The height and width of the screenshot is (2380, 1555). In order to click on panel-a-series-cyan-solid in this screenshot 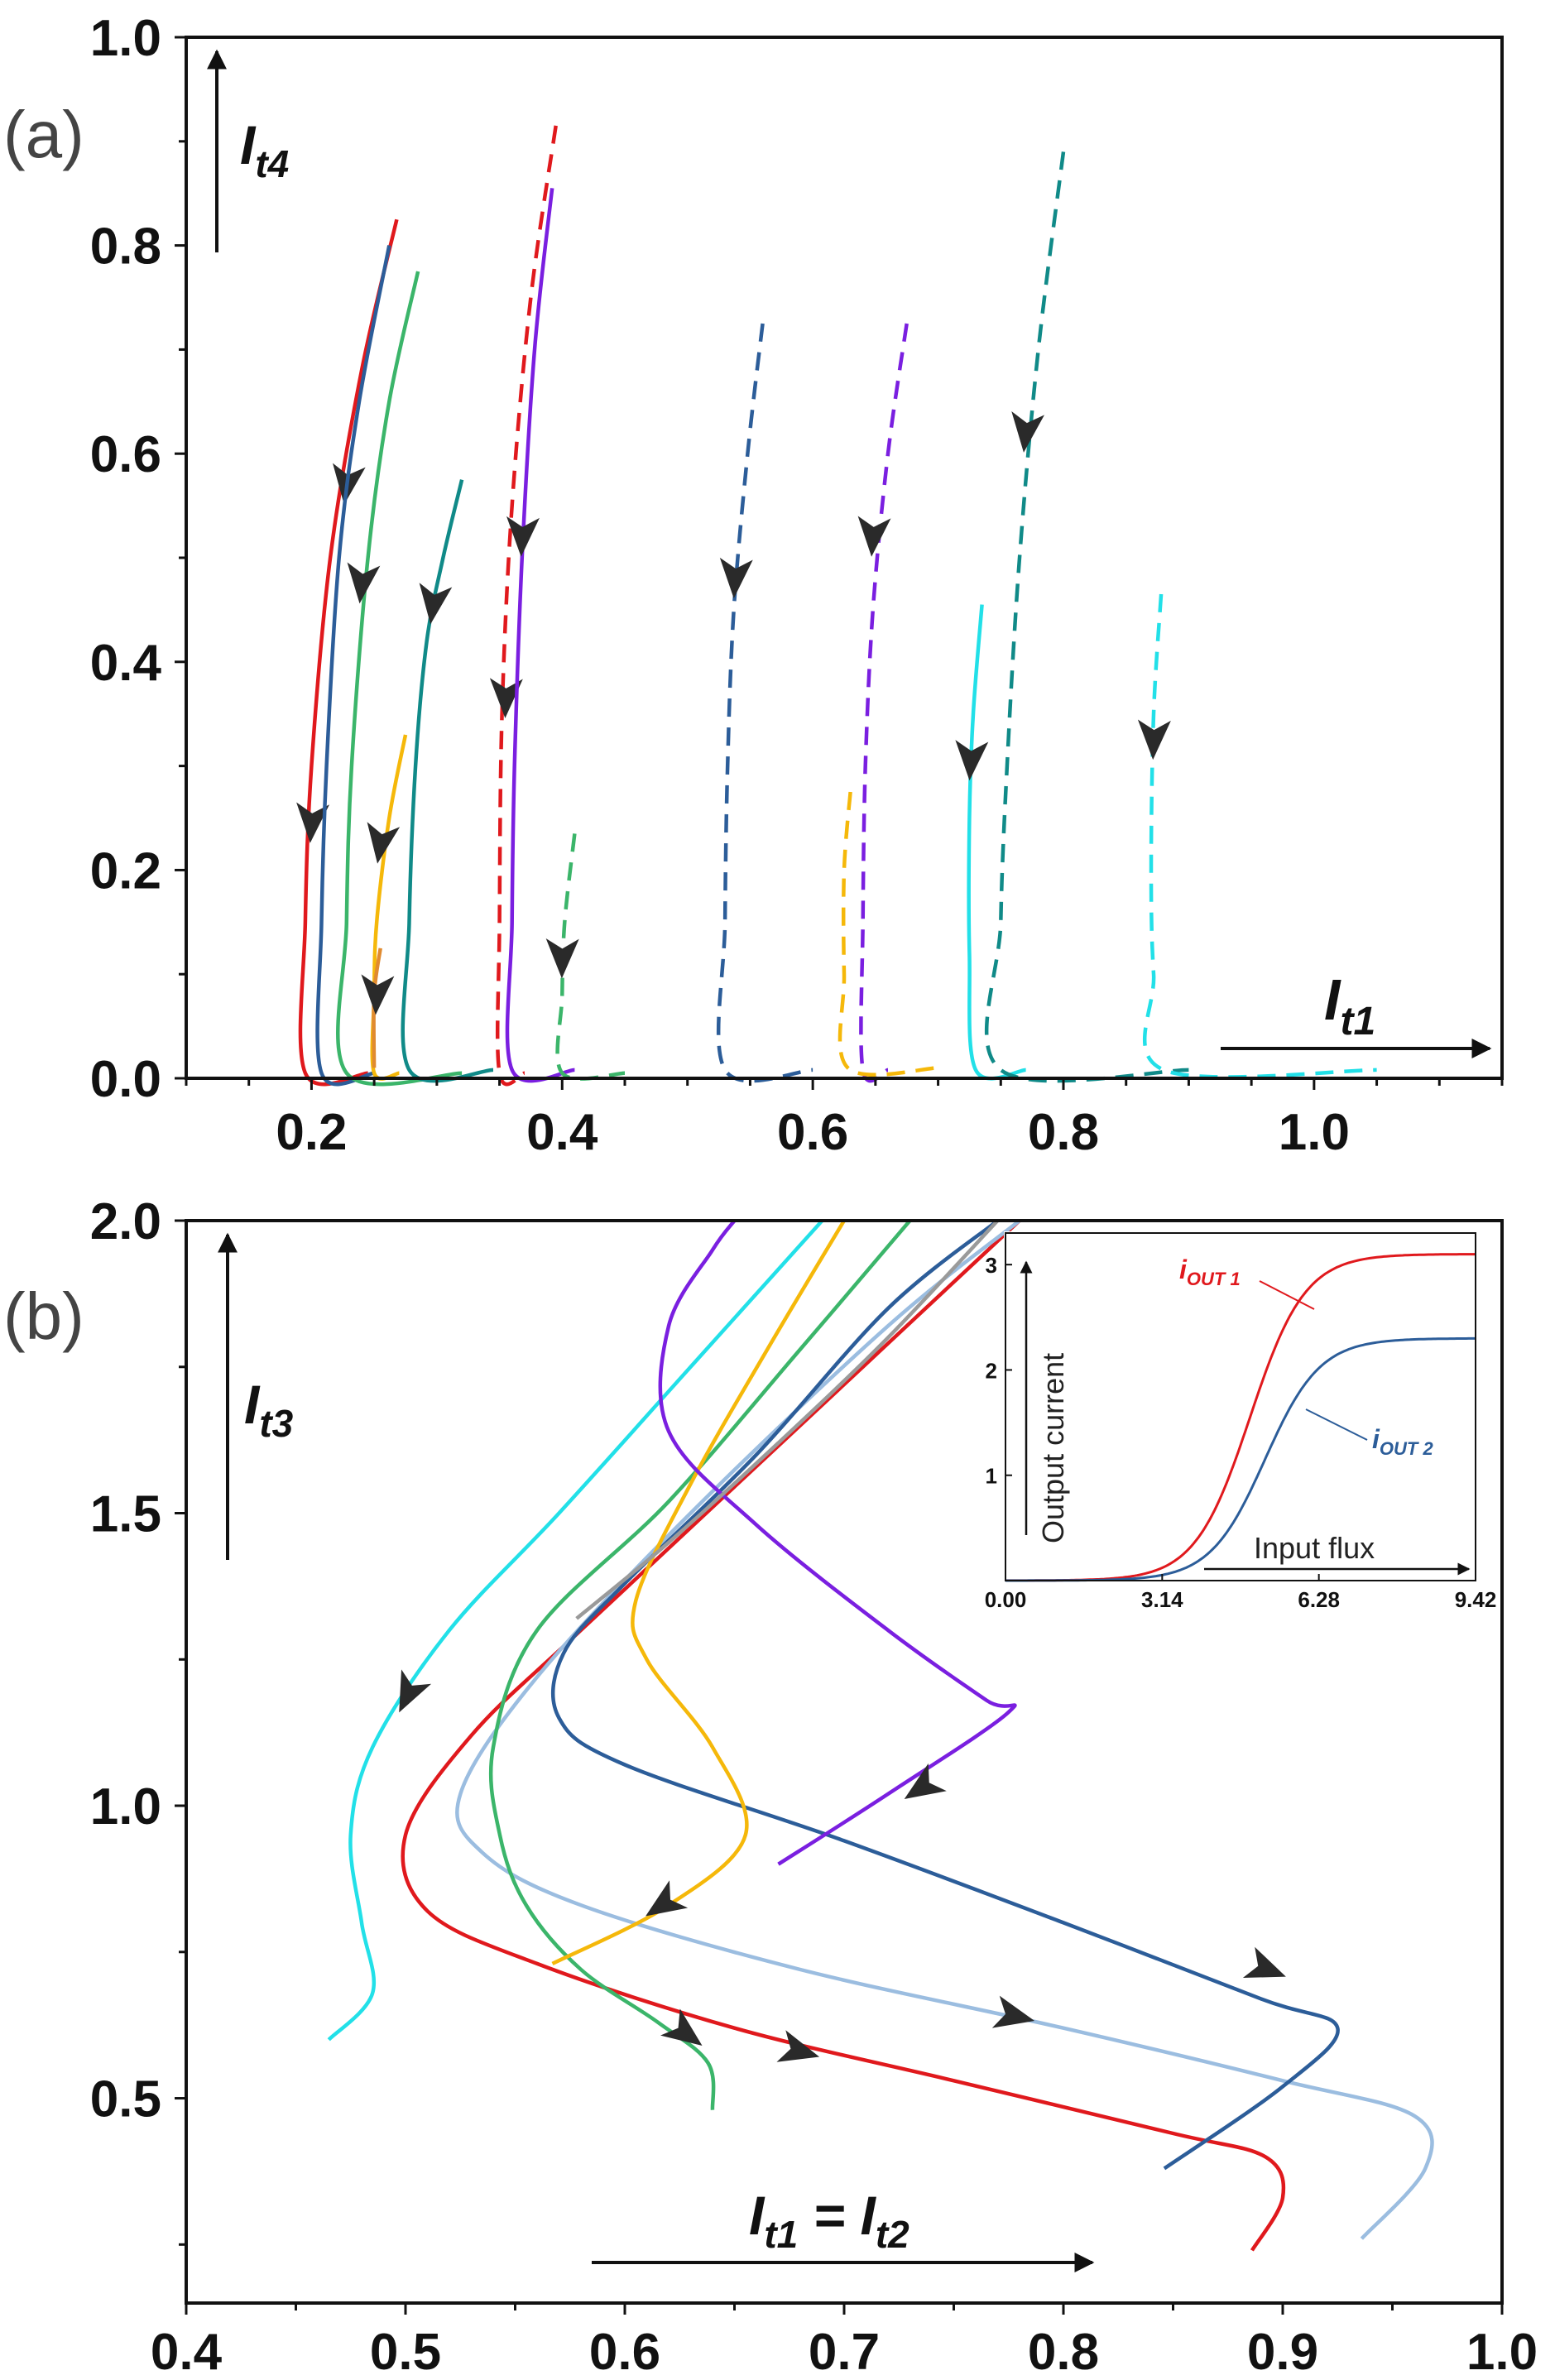, I will do `click(996, 842)`.